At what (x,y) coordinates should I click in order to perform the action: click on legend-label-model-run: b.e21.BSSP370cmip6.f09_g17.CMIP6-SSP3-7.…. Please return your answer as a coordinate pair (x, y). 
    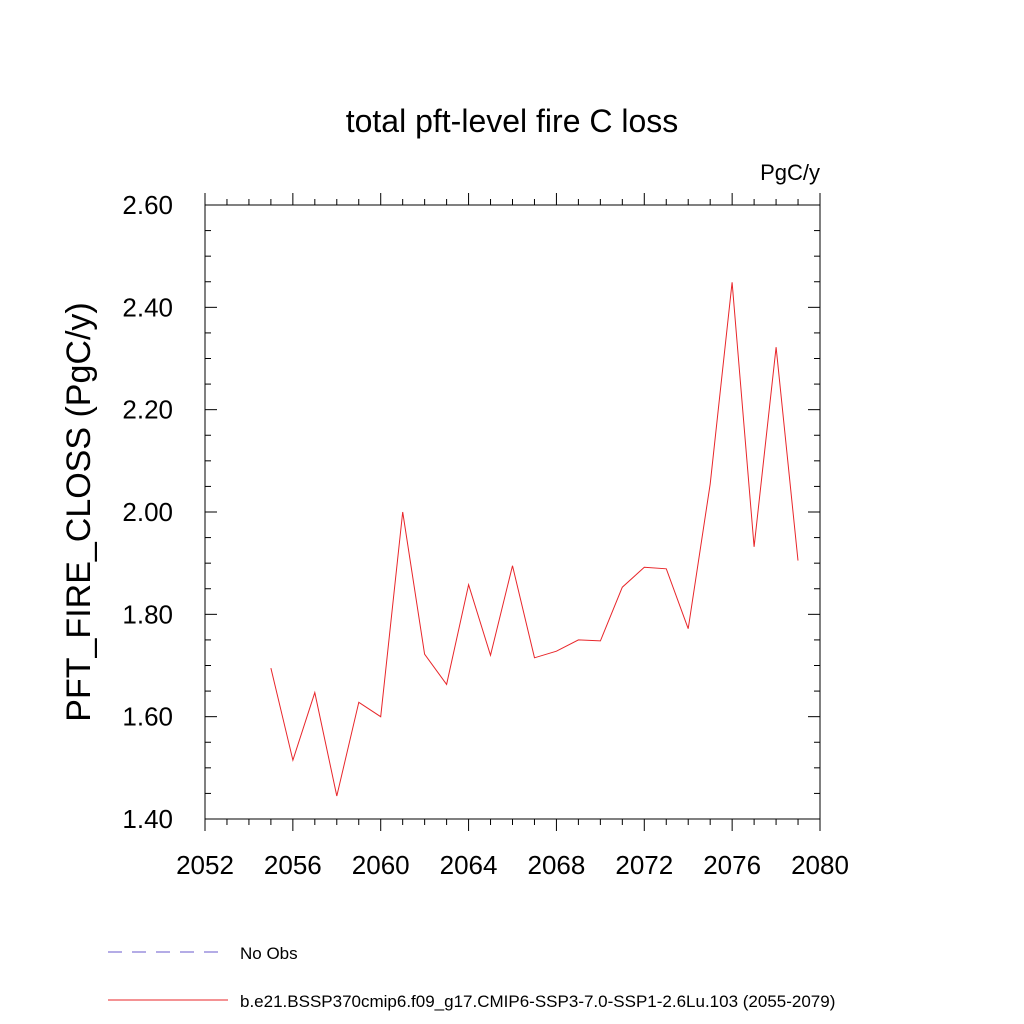
    Looking at the image, I should click on (537, 1001).